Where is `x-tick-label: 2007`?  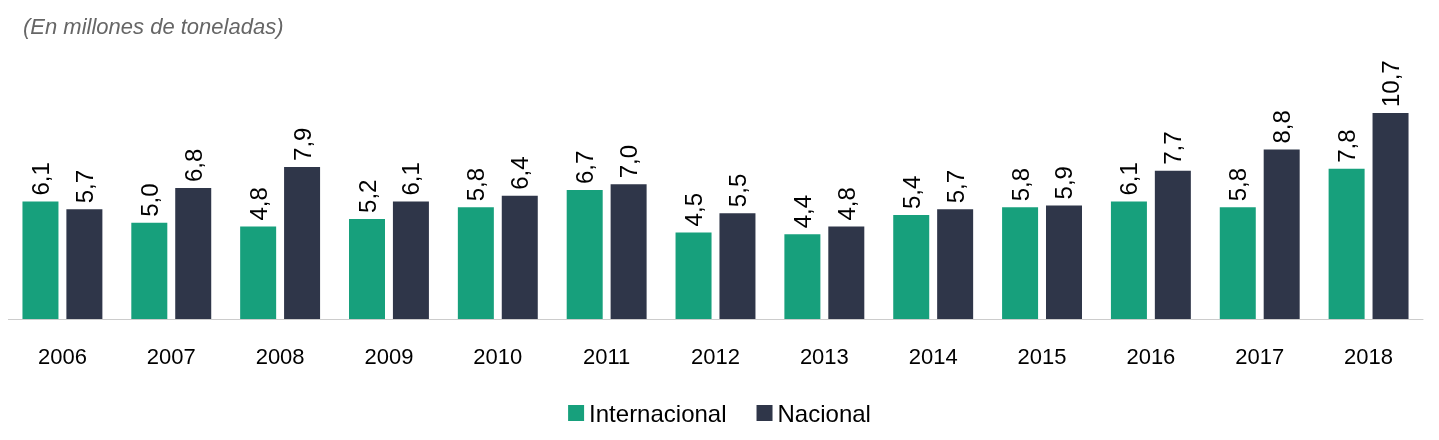 x-tick-label: 2007 is located at coordinates (171, 356).